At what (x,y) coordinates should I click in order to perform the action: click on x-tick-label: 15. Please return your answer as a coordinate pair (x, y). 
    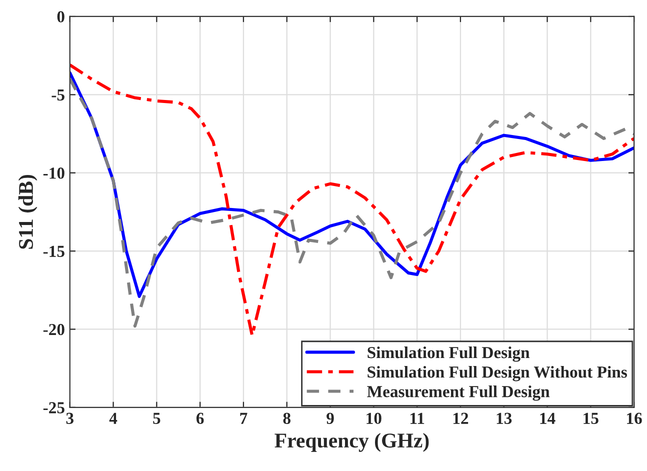
    Looking at the image, I should click on (591, 418).